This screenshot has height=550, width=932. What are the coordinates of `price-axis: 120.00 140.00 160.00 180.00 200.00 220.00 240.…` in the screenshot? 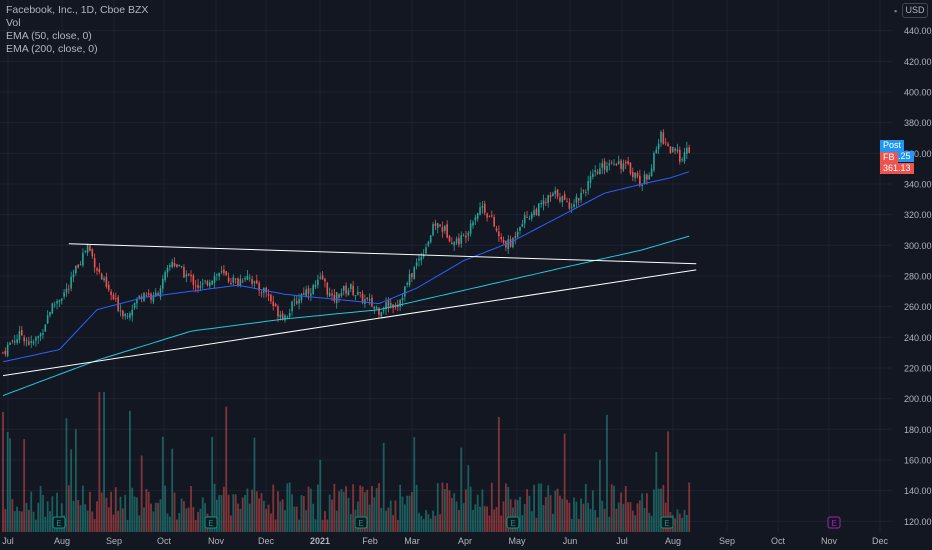 It's located at (918, 276).